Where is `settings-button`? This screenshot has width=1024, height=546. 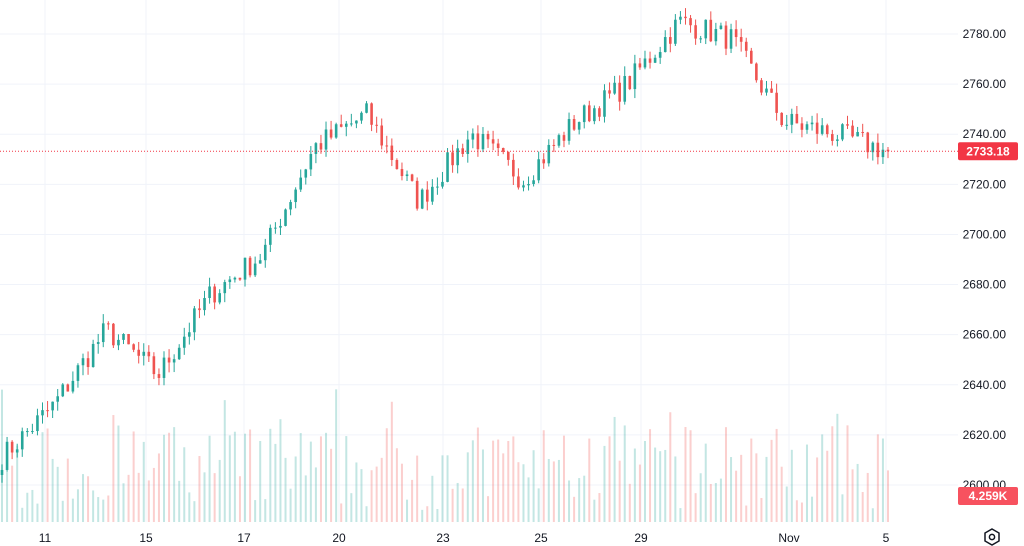
settings-button is located at coordinates (992, 537).